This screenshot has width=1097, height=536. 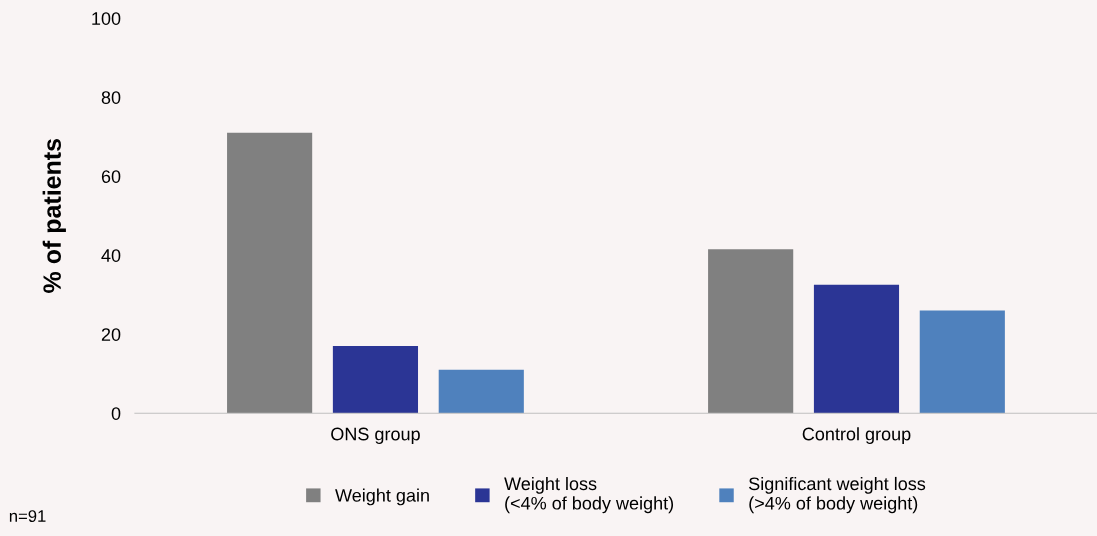 What do you see at coordinates (837, 495) in the screenshot?
I see `legend-label: Significant weight loss (>4% of body weight)` at bounding box center [837, 495].